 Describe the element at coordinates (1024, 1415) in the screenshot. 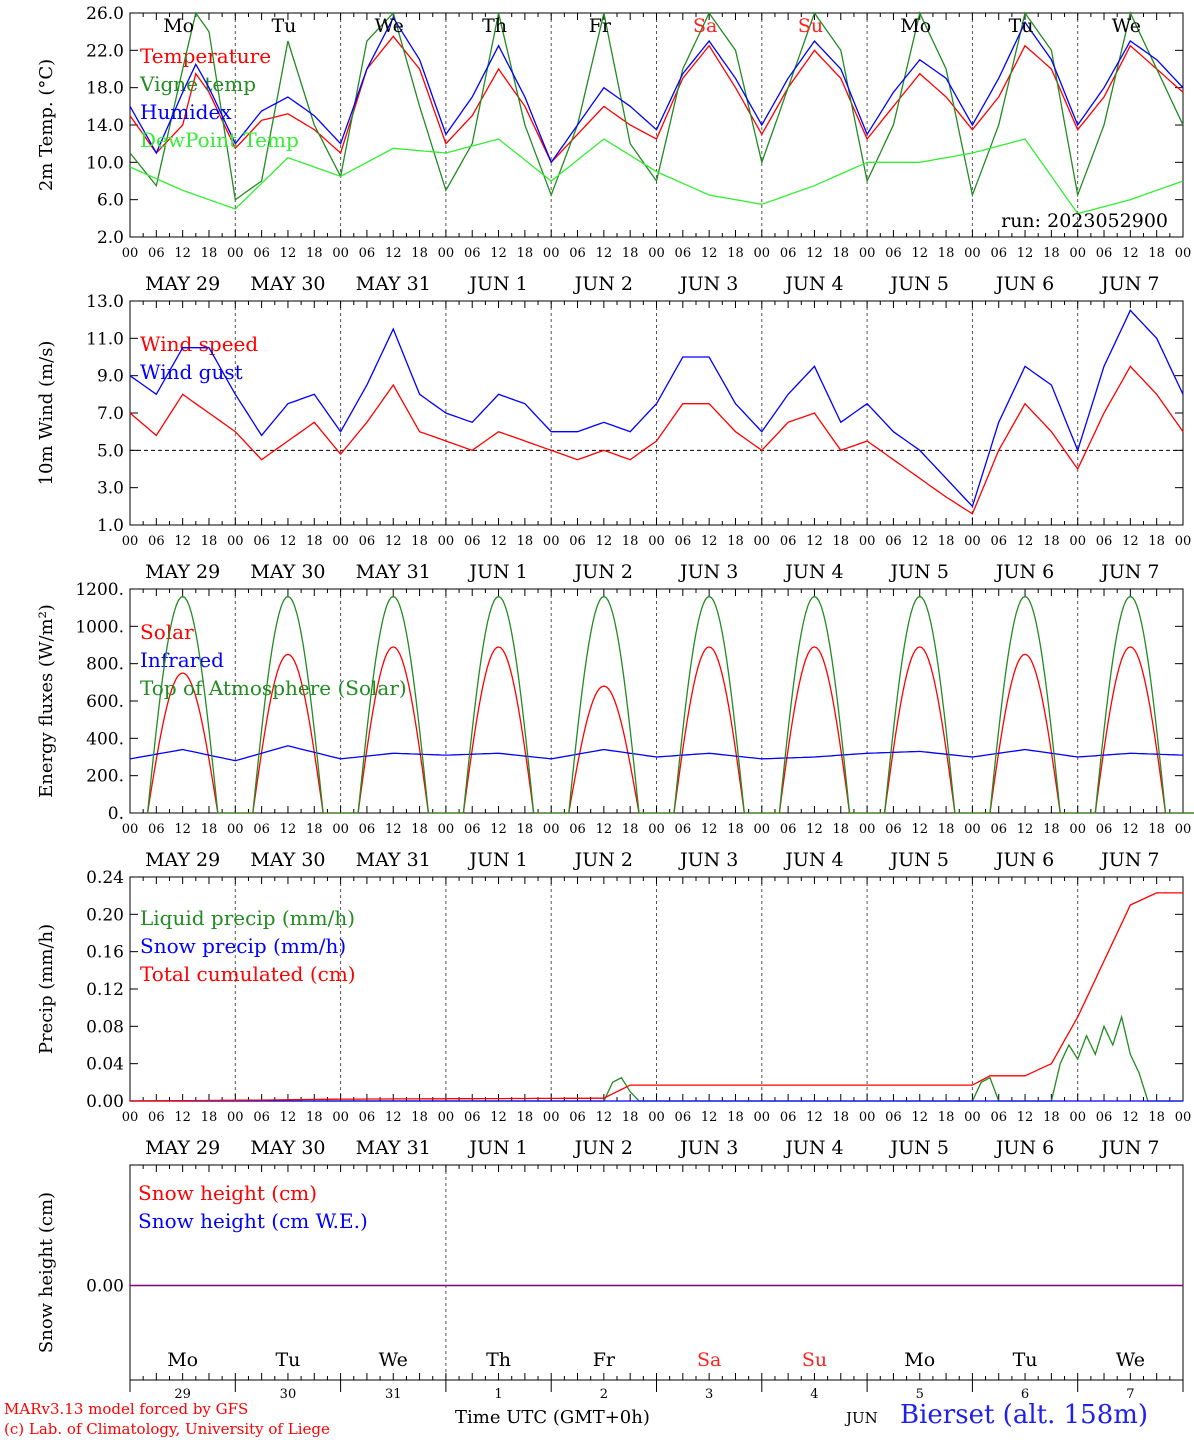

I see `station-label: Bierset (alt. 158m)` at that location.